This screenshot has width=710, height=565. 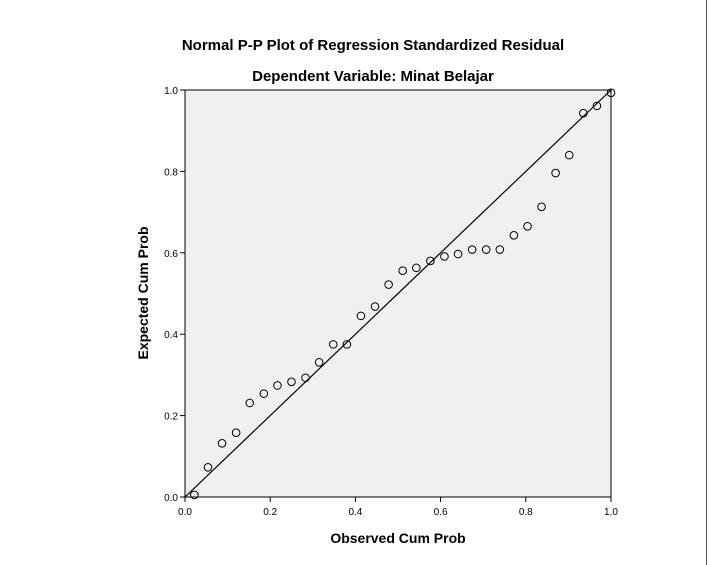 What do you see at coordinates (355, 512) in the screenshot?
I see `x-tick-label: 0.4` at bounding box center [355, 512].